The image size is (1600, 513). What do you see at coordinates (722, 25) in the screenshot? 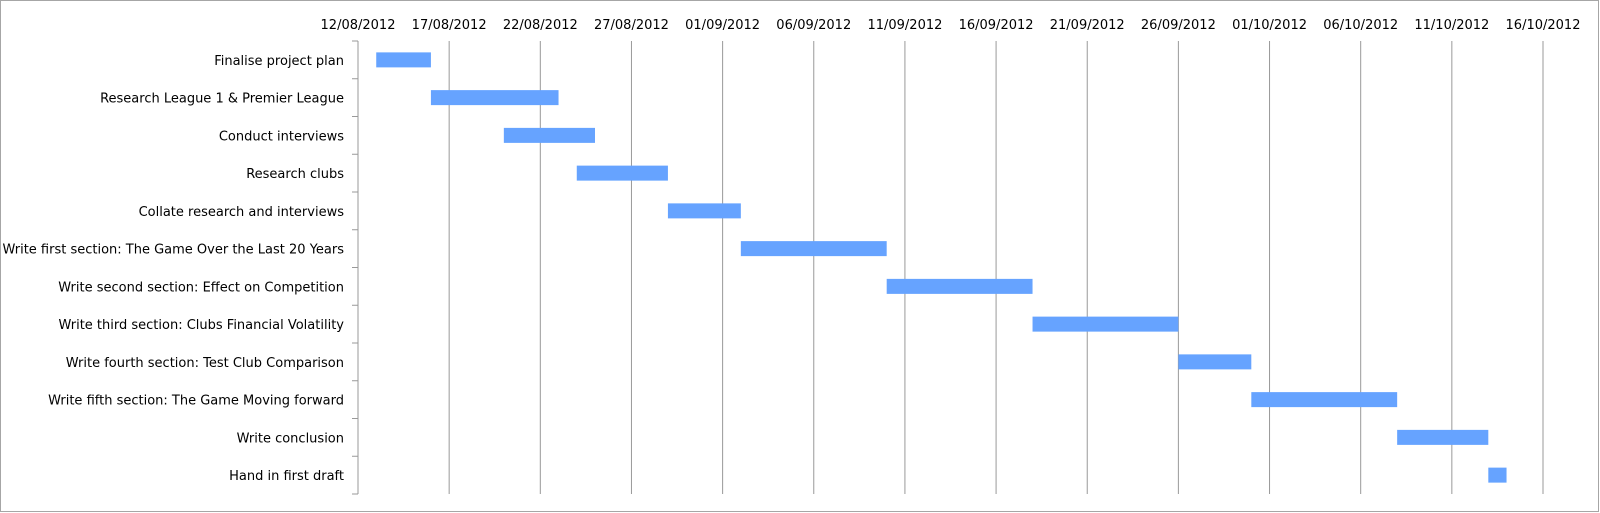
I see `x-tick-label: 01/09/2012` at bounding box center [722, 25].